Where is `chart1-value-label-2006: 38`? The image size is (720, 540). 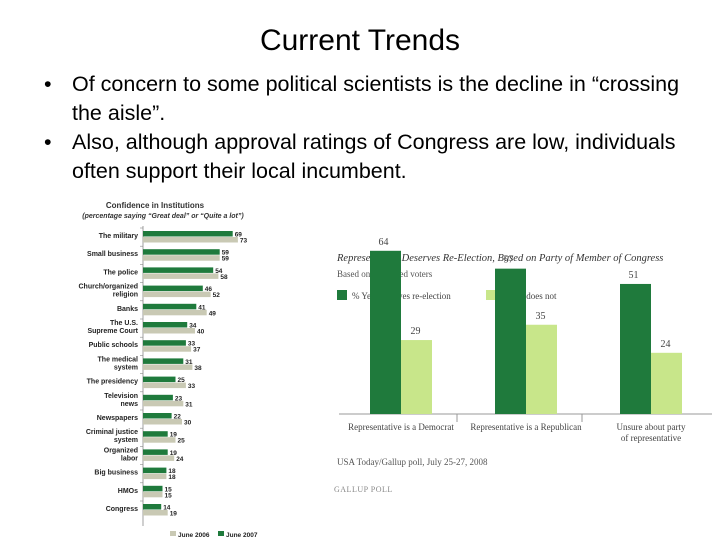
chart1-value-label-2006: 38 is located at coordinates (198, 368).